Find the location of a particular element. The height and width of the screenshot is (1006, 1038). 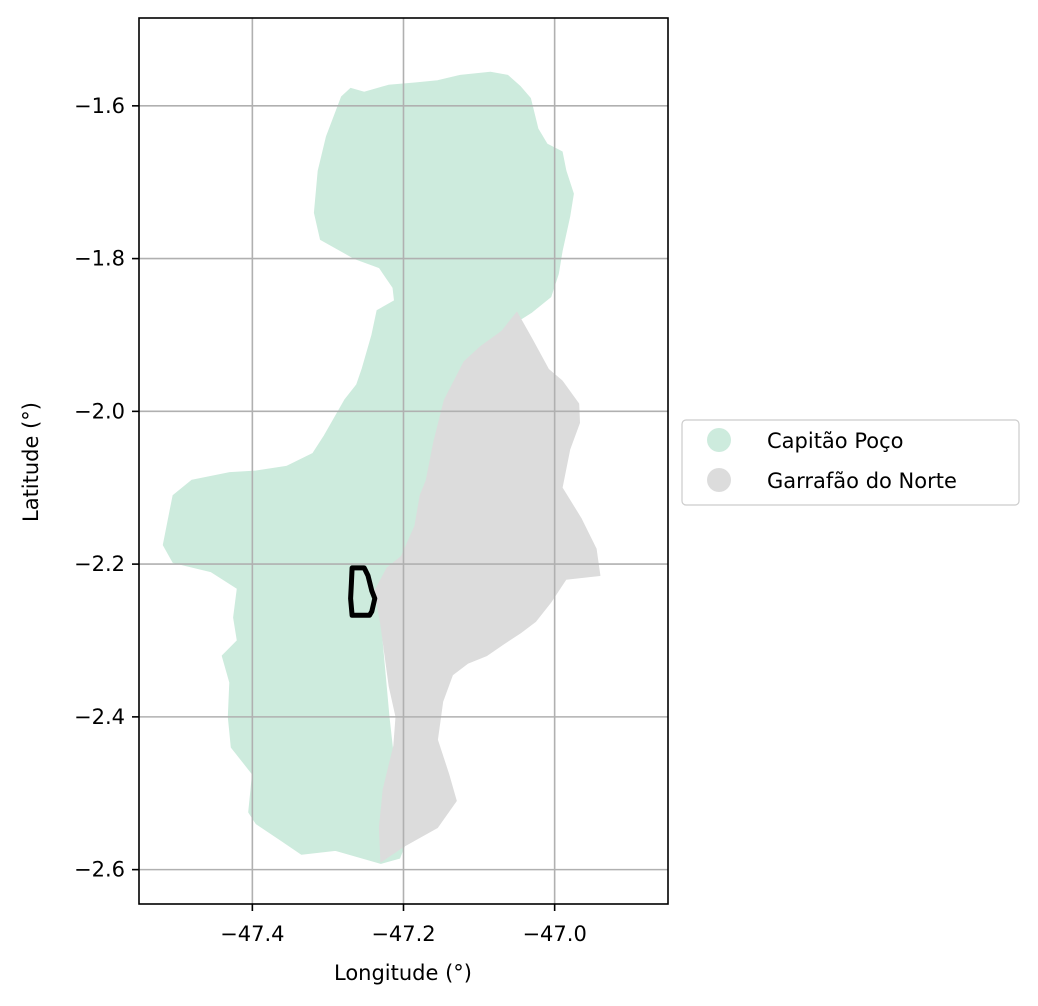

y-tick-label-2: −2.0 is located at coordinates (99, 411).